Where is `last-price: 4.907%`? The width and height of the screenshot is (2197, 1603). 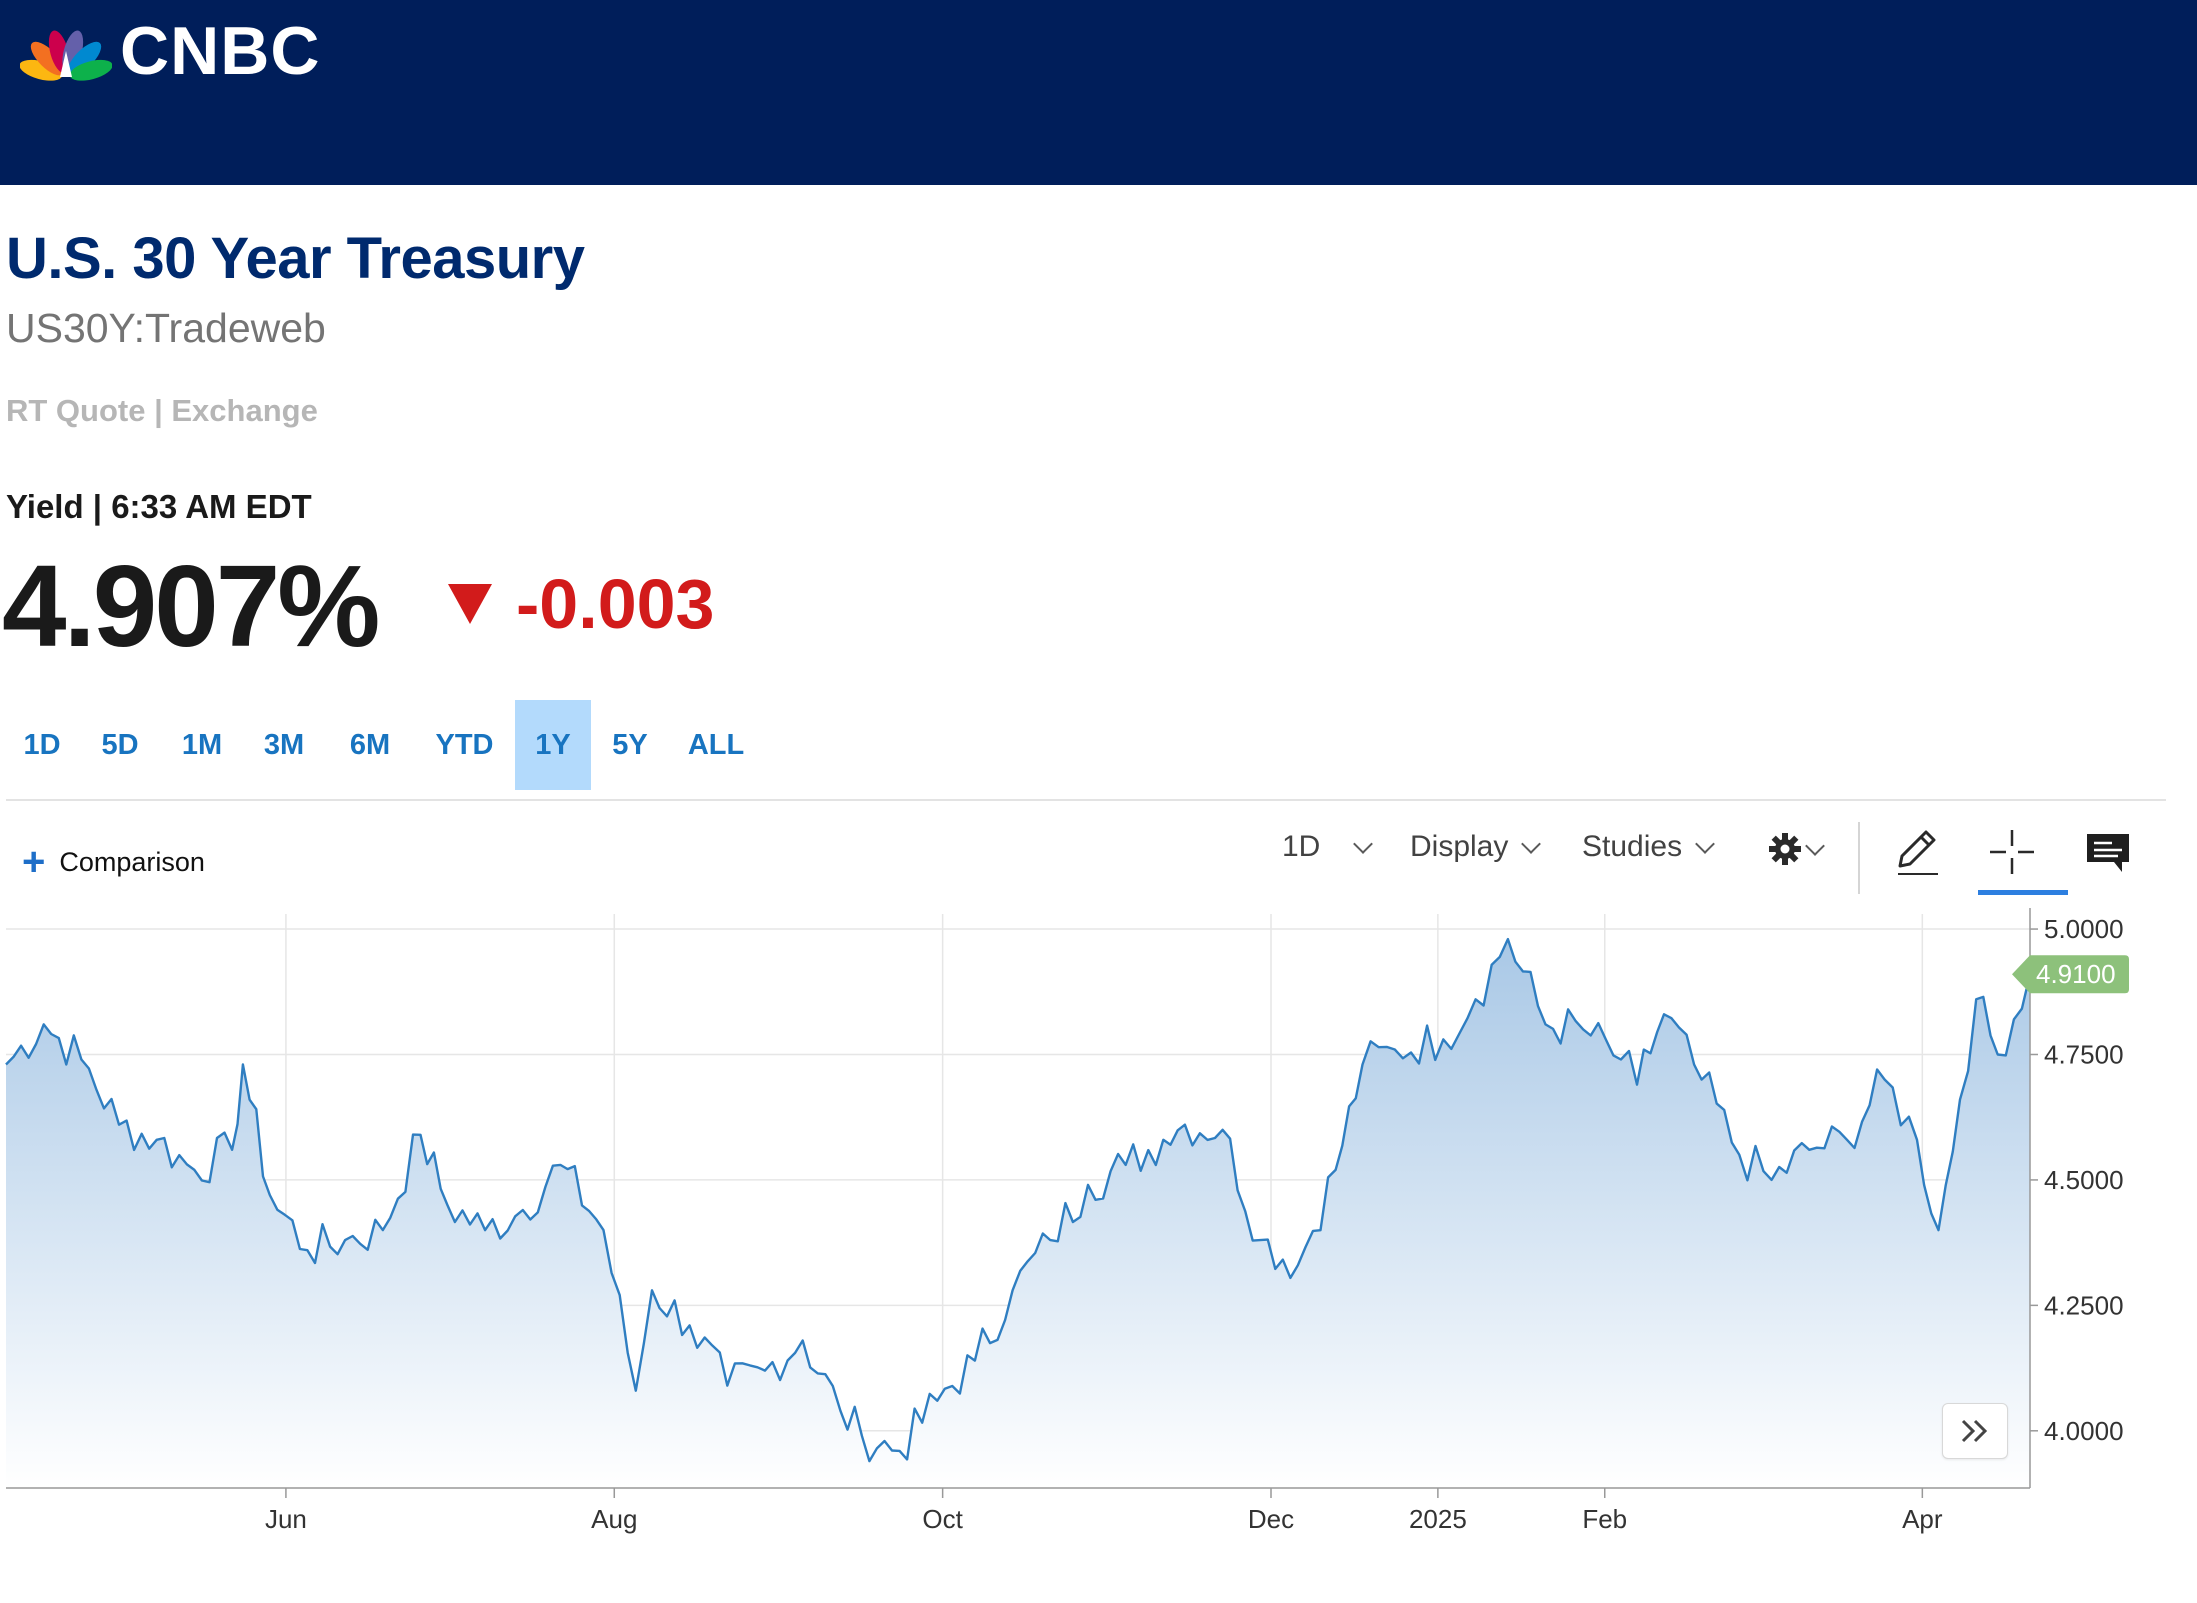 last-price: 4.907% is located at coordinates (191, 606).